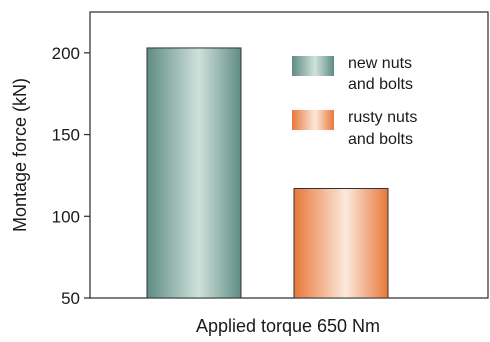 Image resolution: width=490 pixels, height=342 pixels. Describe the element at coordinates (194, 173) in the screenshot. I see `bar-new-nuts-and-bolts` at that location.